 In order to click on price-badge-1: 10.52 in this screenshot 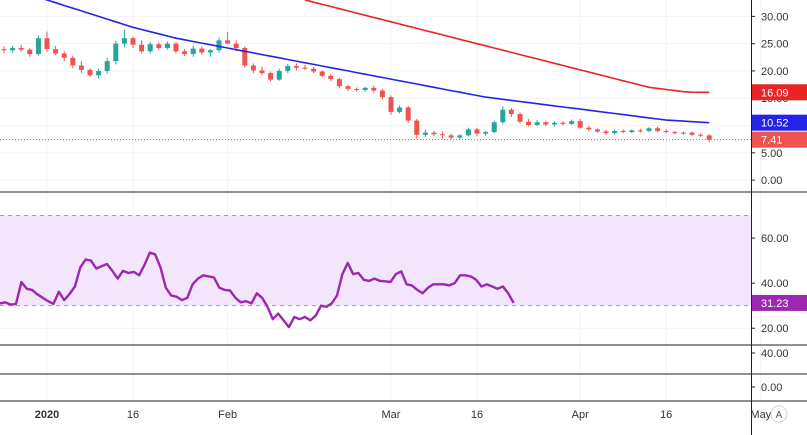, I will do `click(779, 122)`.